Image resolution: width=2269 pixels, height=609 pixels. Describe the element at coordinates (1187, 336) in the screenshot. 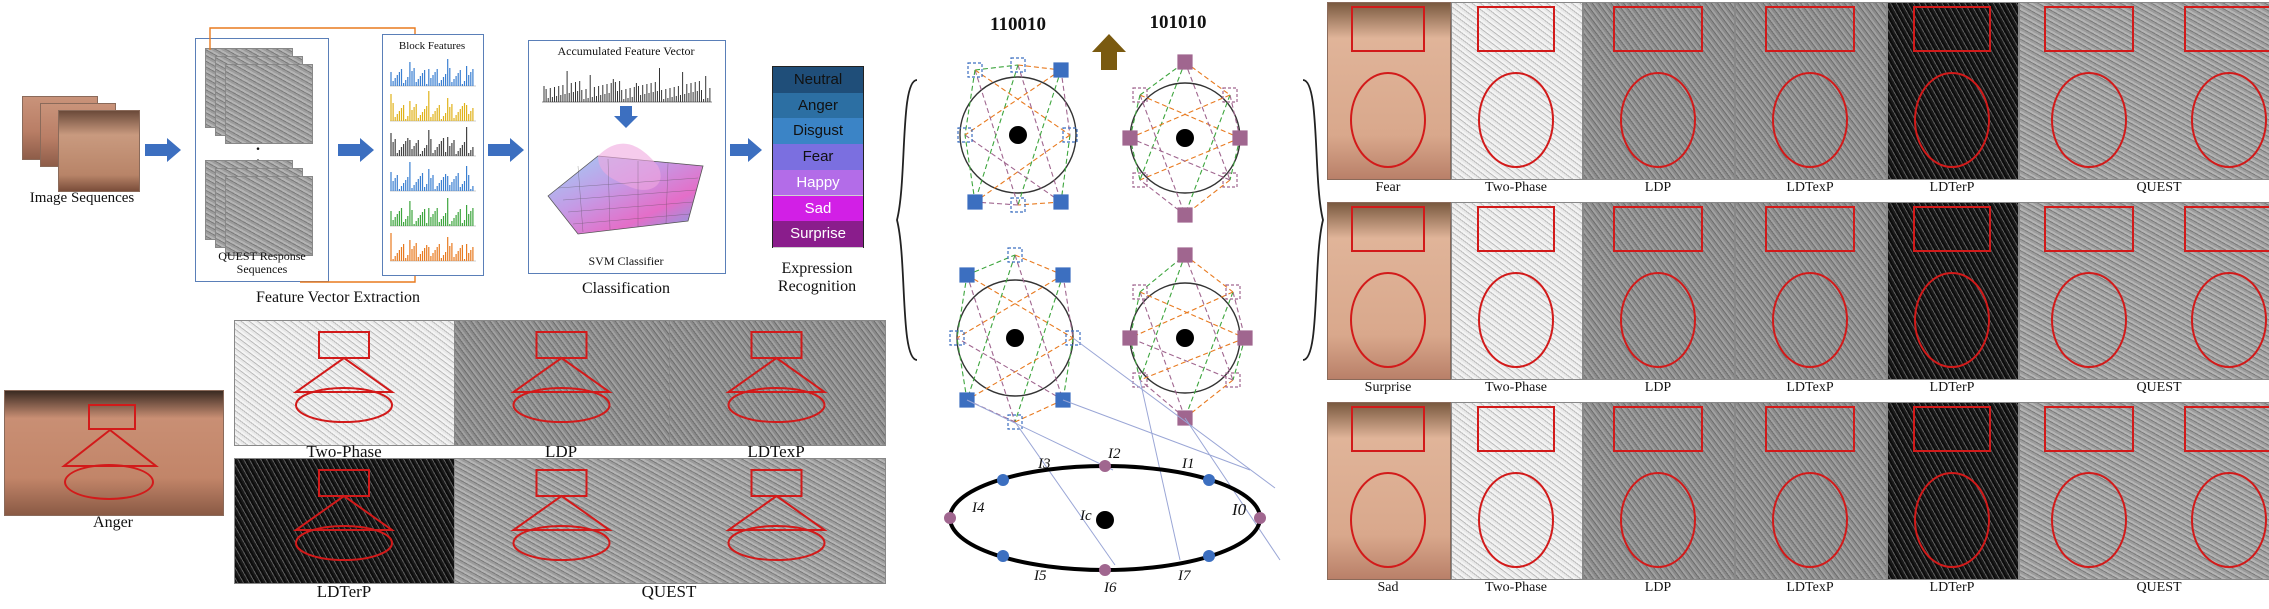

I see `pattern-bottom-right` at that location.